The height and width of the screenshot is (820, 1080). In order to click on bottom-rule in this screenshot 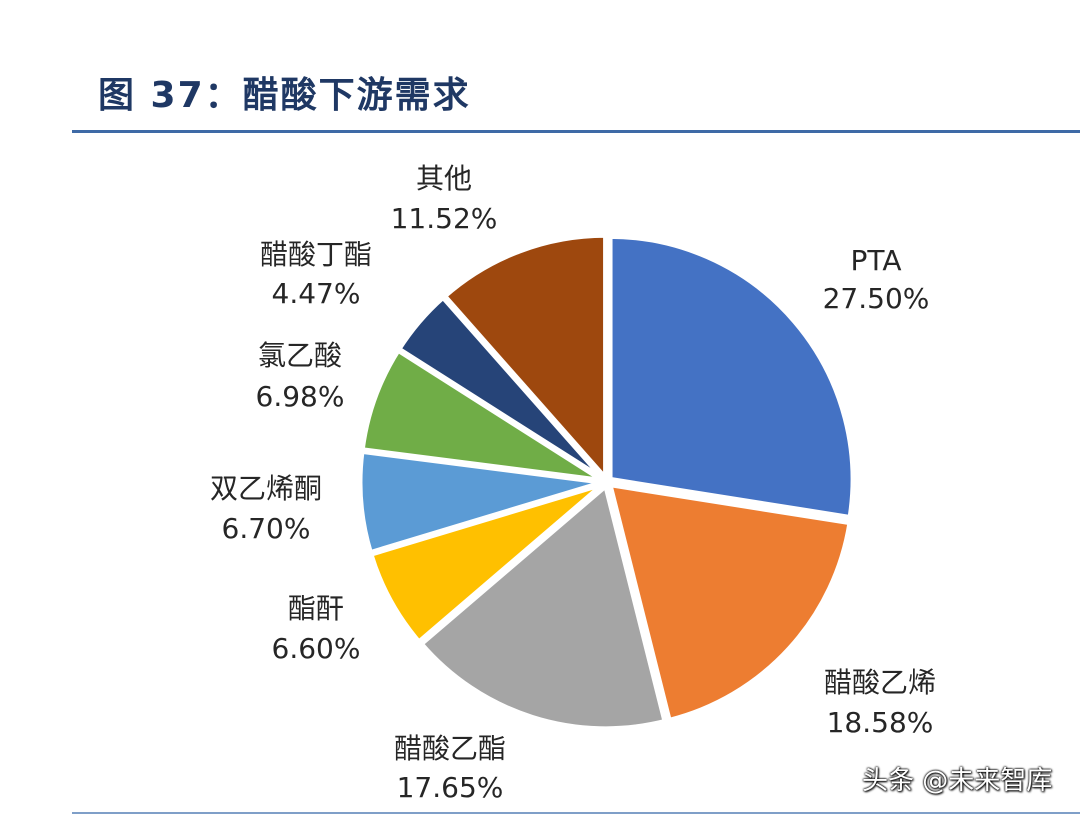, I will do `click(576, 813)`.